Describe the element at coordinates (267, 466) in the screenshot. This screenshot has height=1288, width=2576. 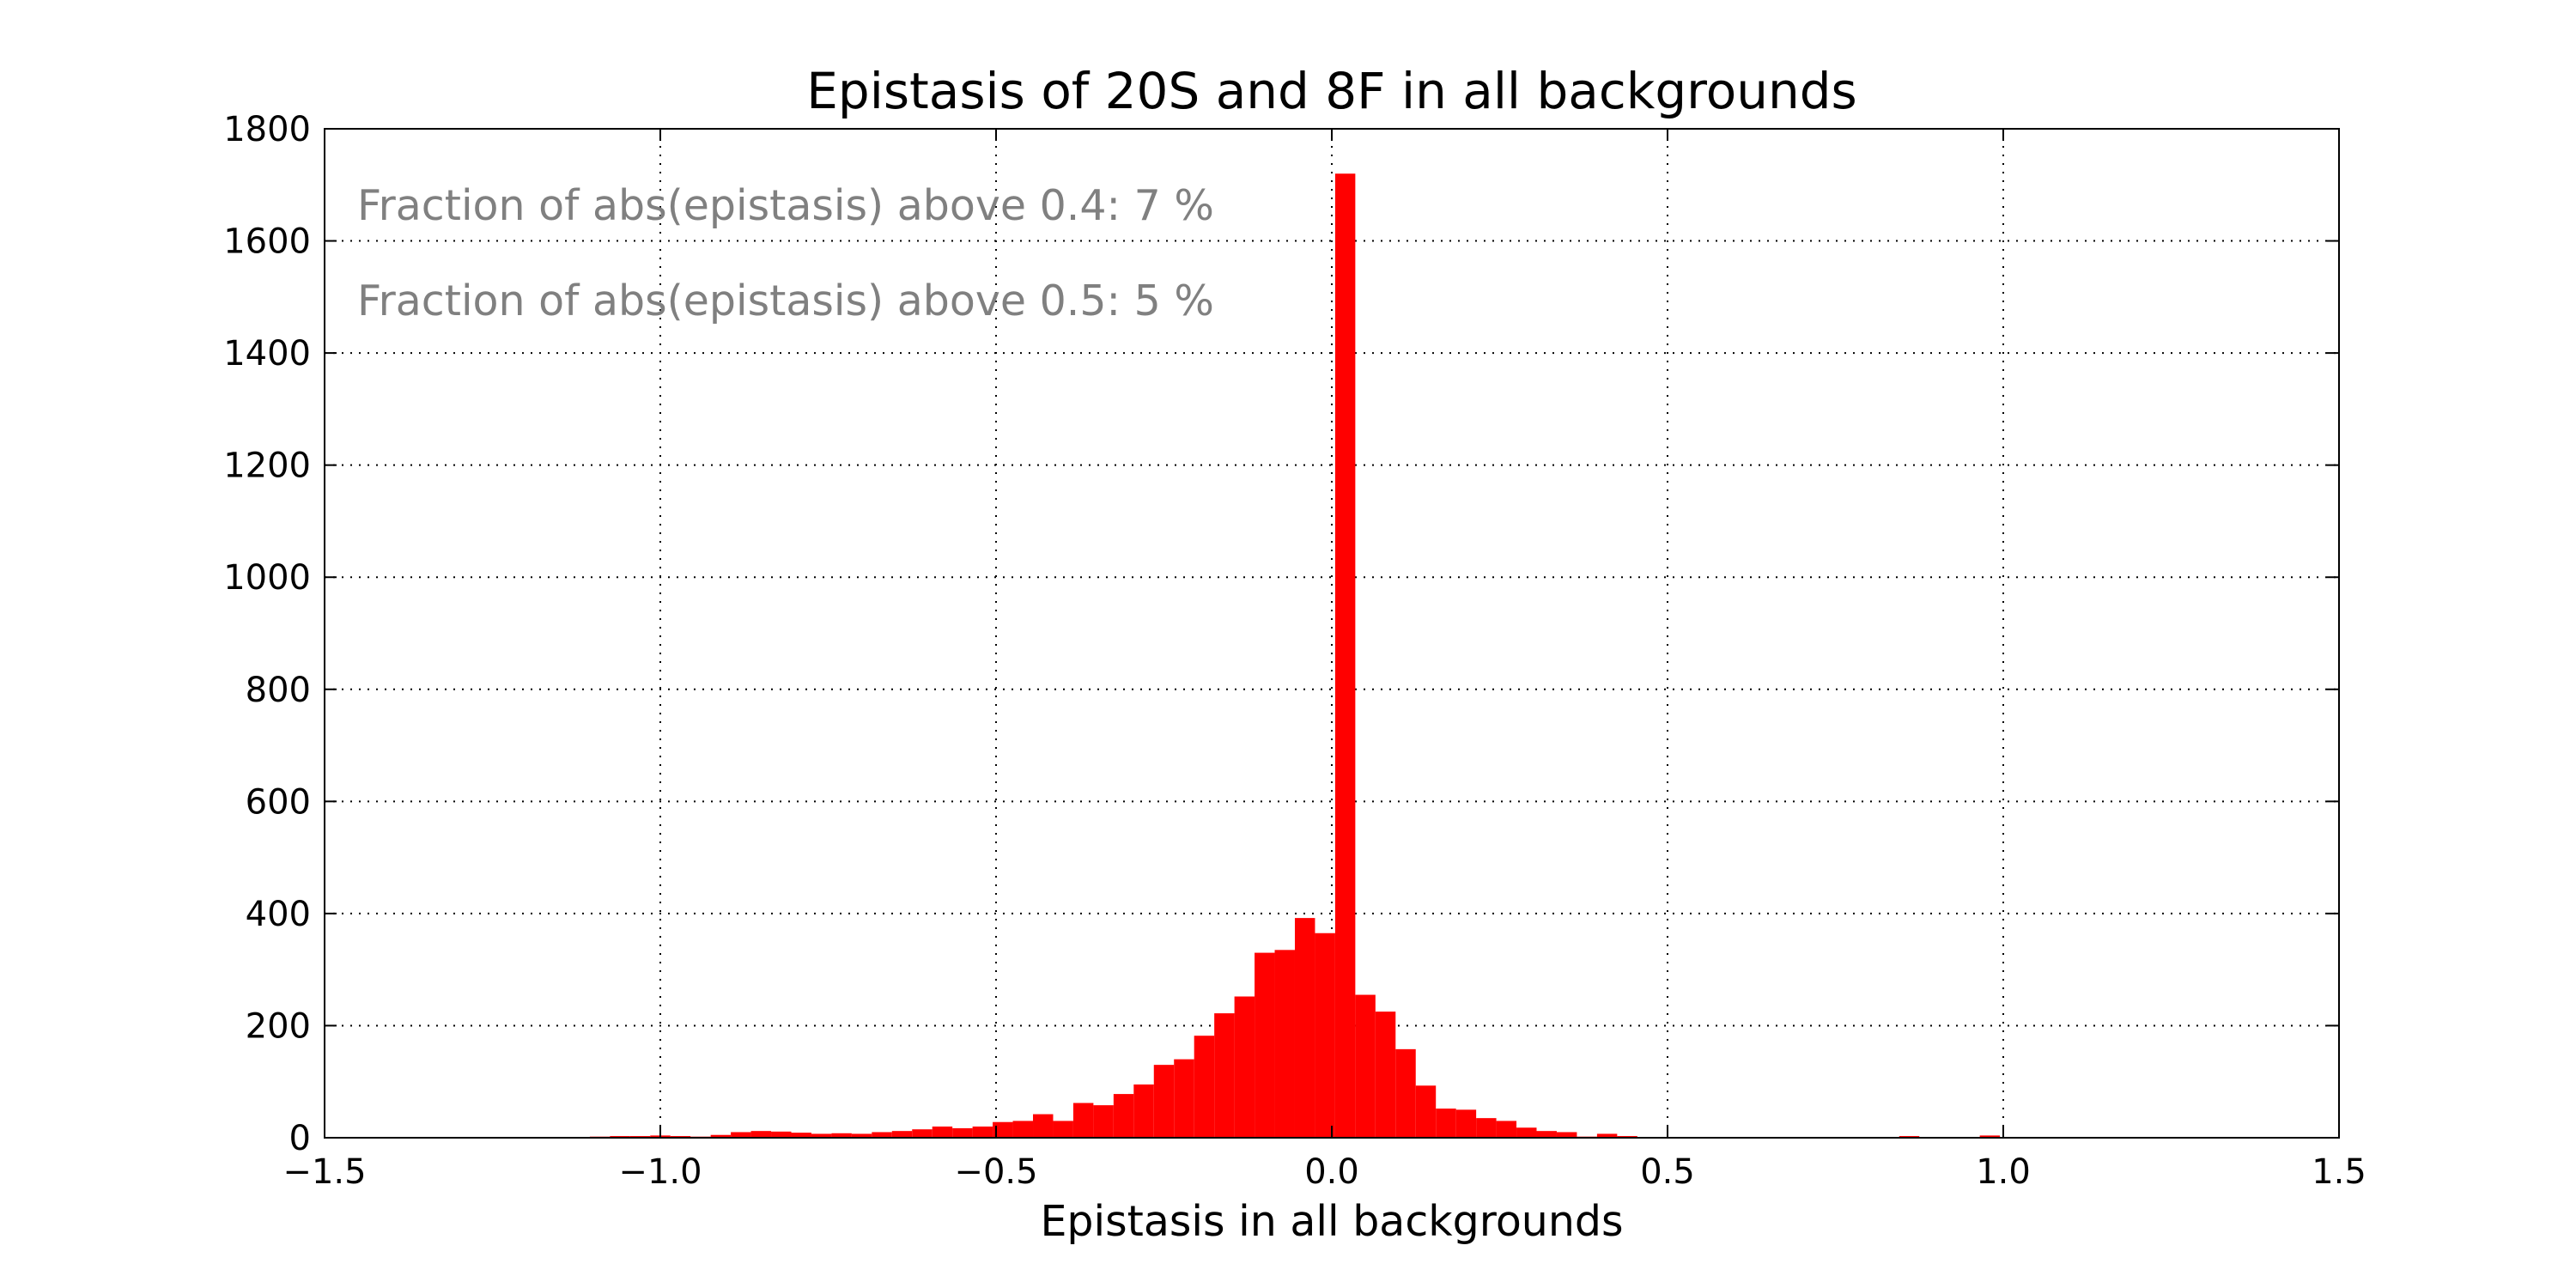
I see `y-tick-label: 1200` at that location.